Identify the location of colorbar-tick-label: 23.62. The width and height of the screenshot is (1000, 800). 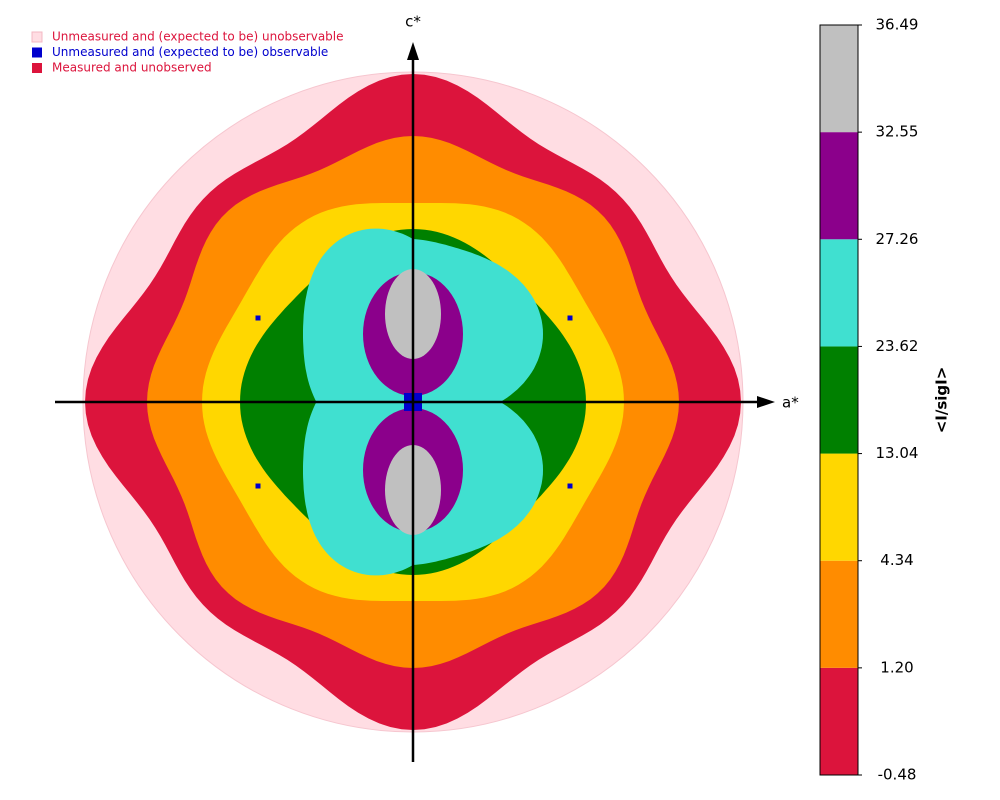
(897, 346).